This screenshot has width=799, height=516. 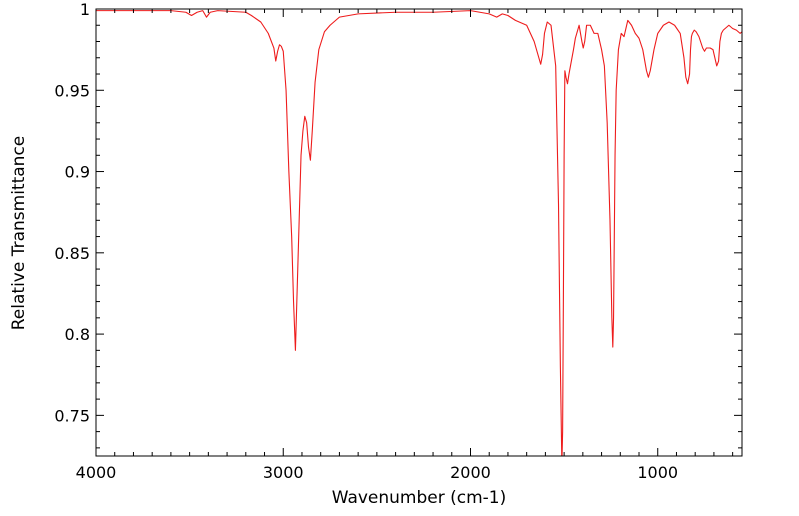 I want to click on y-tick-label: 0.75, so click(x=72, y=415).